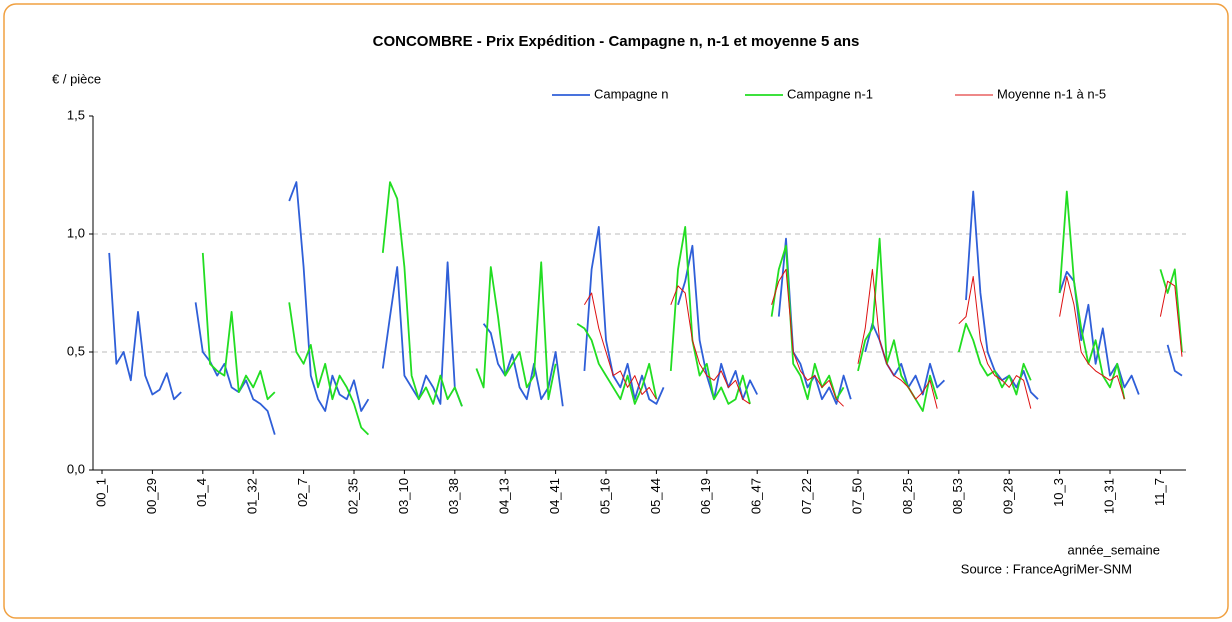 This screenshot has height=622, width=1232. Describe the element at coordinates (1058, 492) in the screenshot. I see `x-tick-label: 10_3` at that location.